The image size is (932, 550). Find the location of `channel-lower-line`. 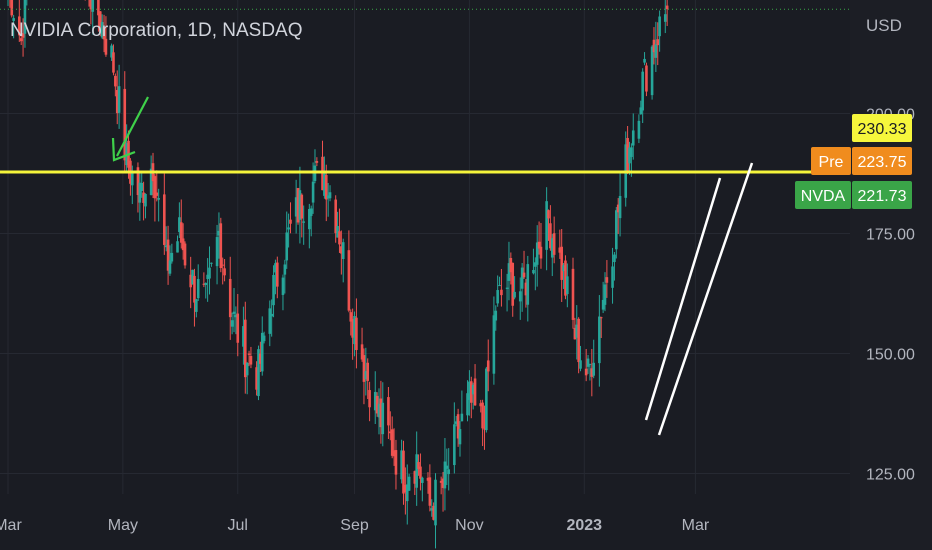

channel-lower-line is located at coordinates (705, 299).